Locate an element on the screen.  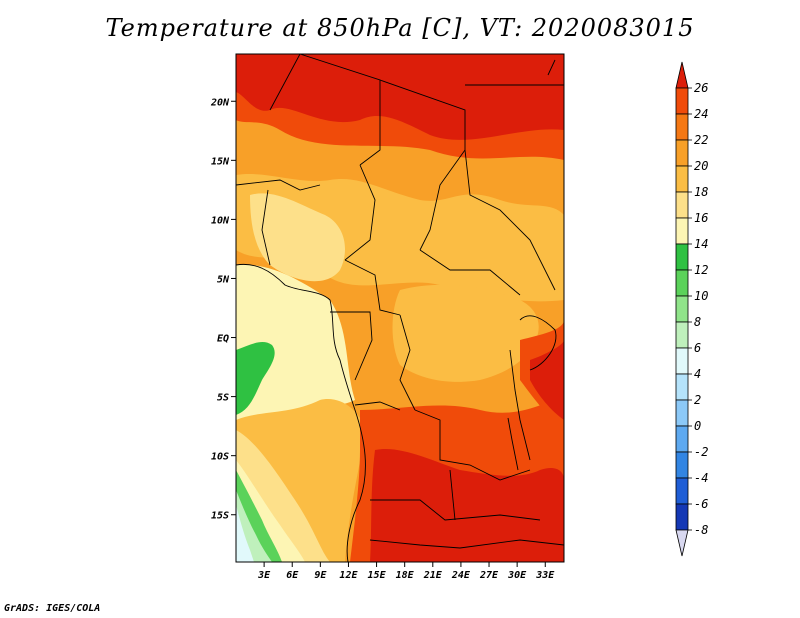
lon-tick-label: 30E is located at coordinates (517, 575).